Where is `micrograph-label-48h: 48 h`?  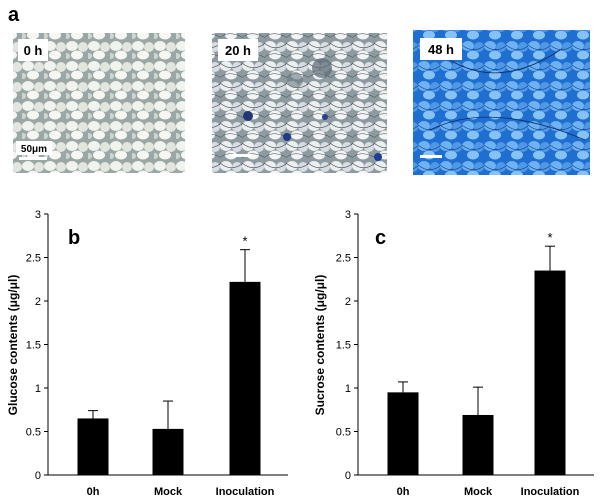 micrograph-label-48h: 48 h is located at coordinates (441, 49).